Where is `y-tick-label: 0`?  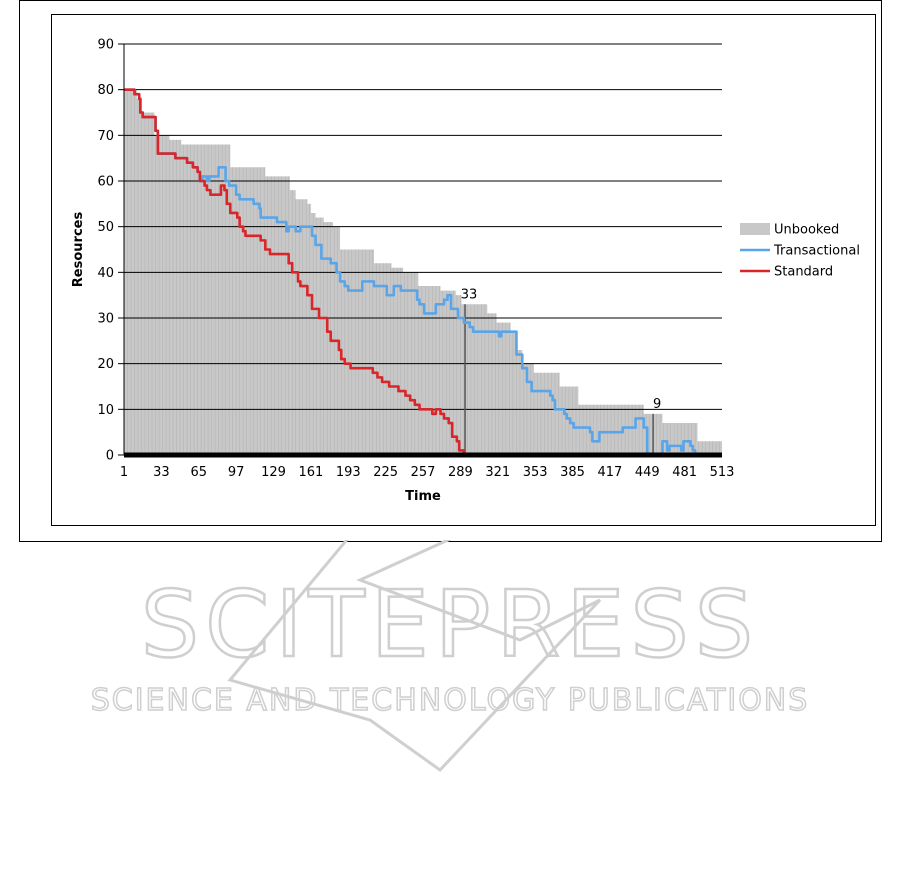 y-tick-label: 0 is located at coordinates (110, 456).